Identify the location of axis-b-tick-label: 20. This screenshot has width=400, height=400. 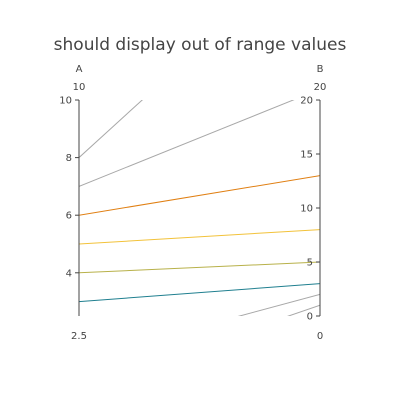
(306, 101).